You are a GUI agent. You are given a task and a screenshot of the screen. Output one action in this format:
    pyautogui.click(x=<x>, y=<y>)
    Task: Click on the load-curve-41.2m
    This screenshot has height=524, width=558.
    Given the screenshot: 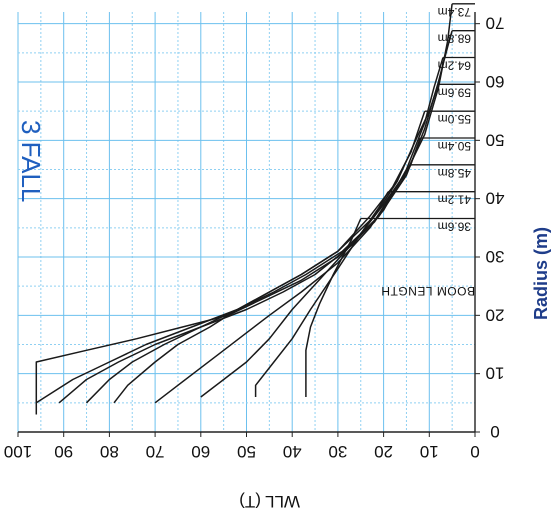 What is the action you would take?
    pyautogui.click(x=321, y=294)
    